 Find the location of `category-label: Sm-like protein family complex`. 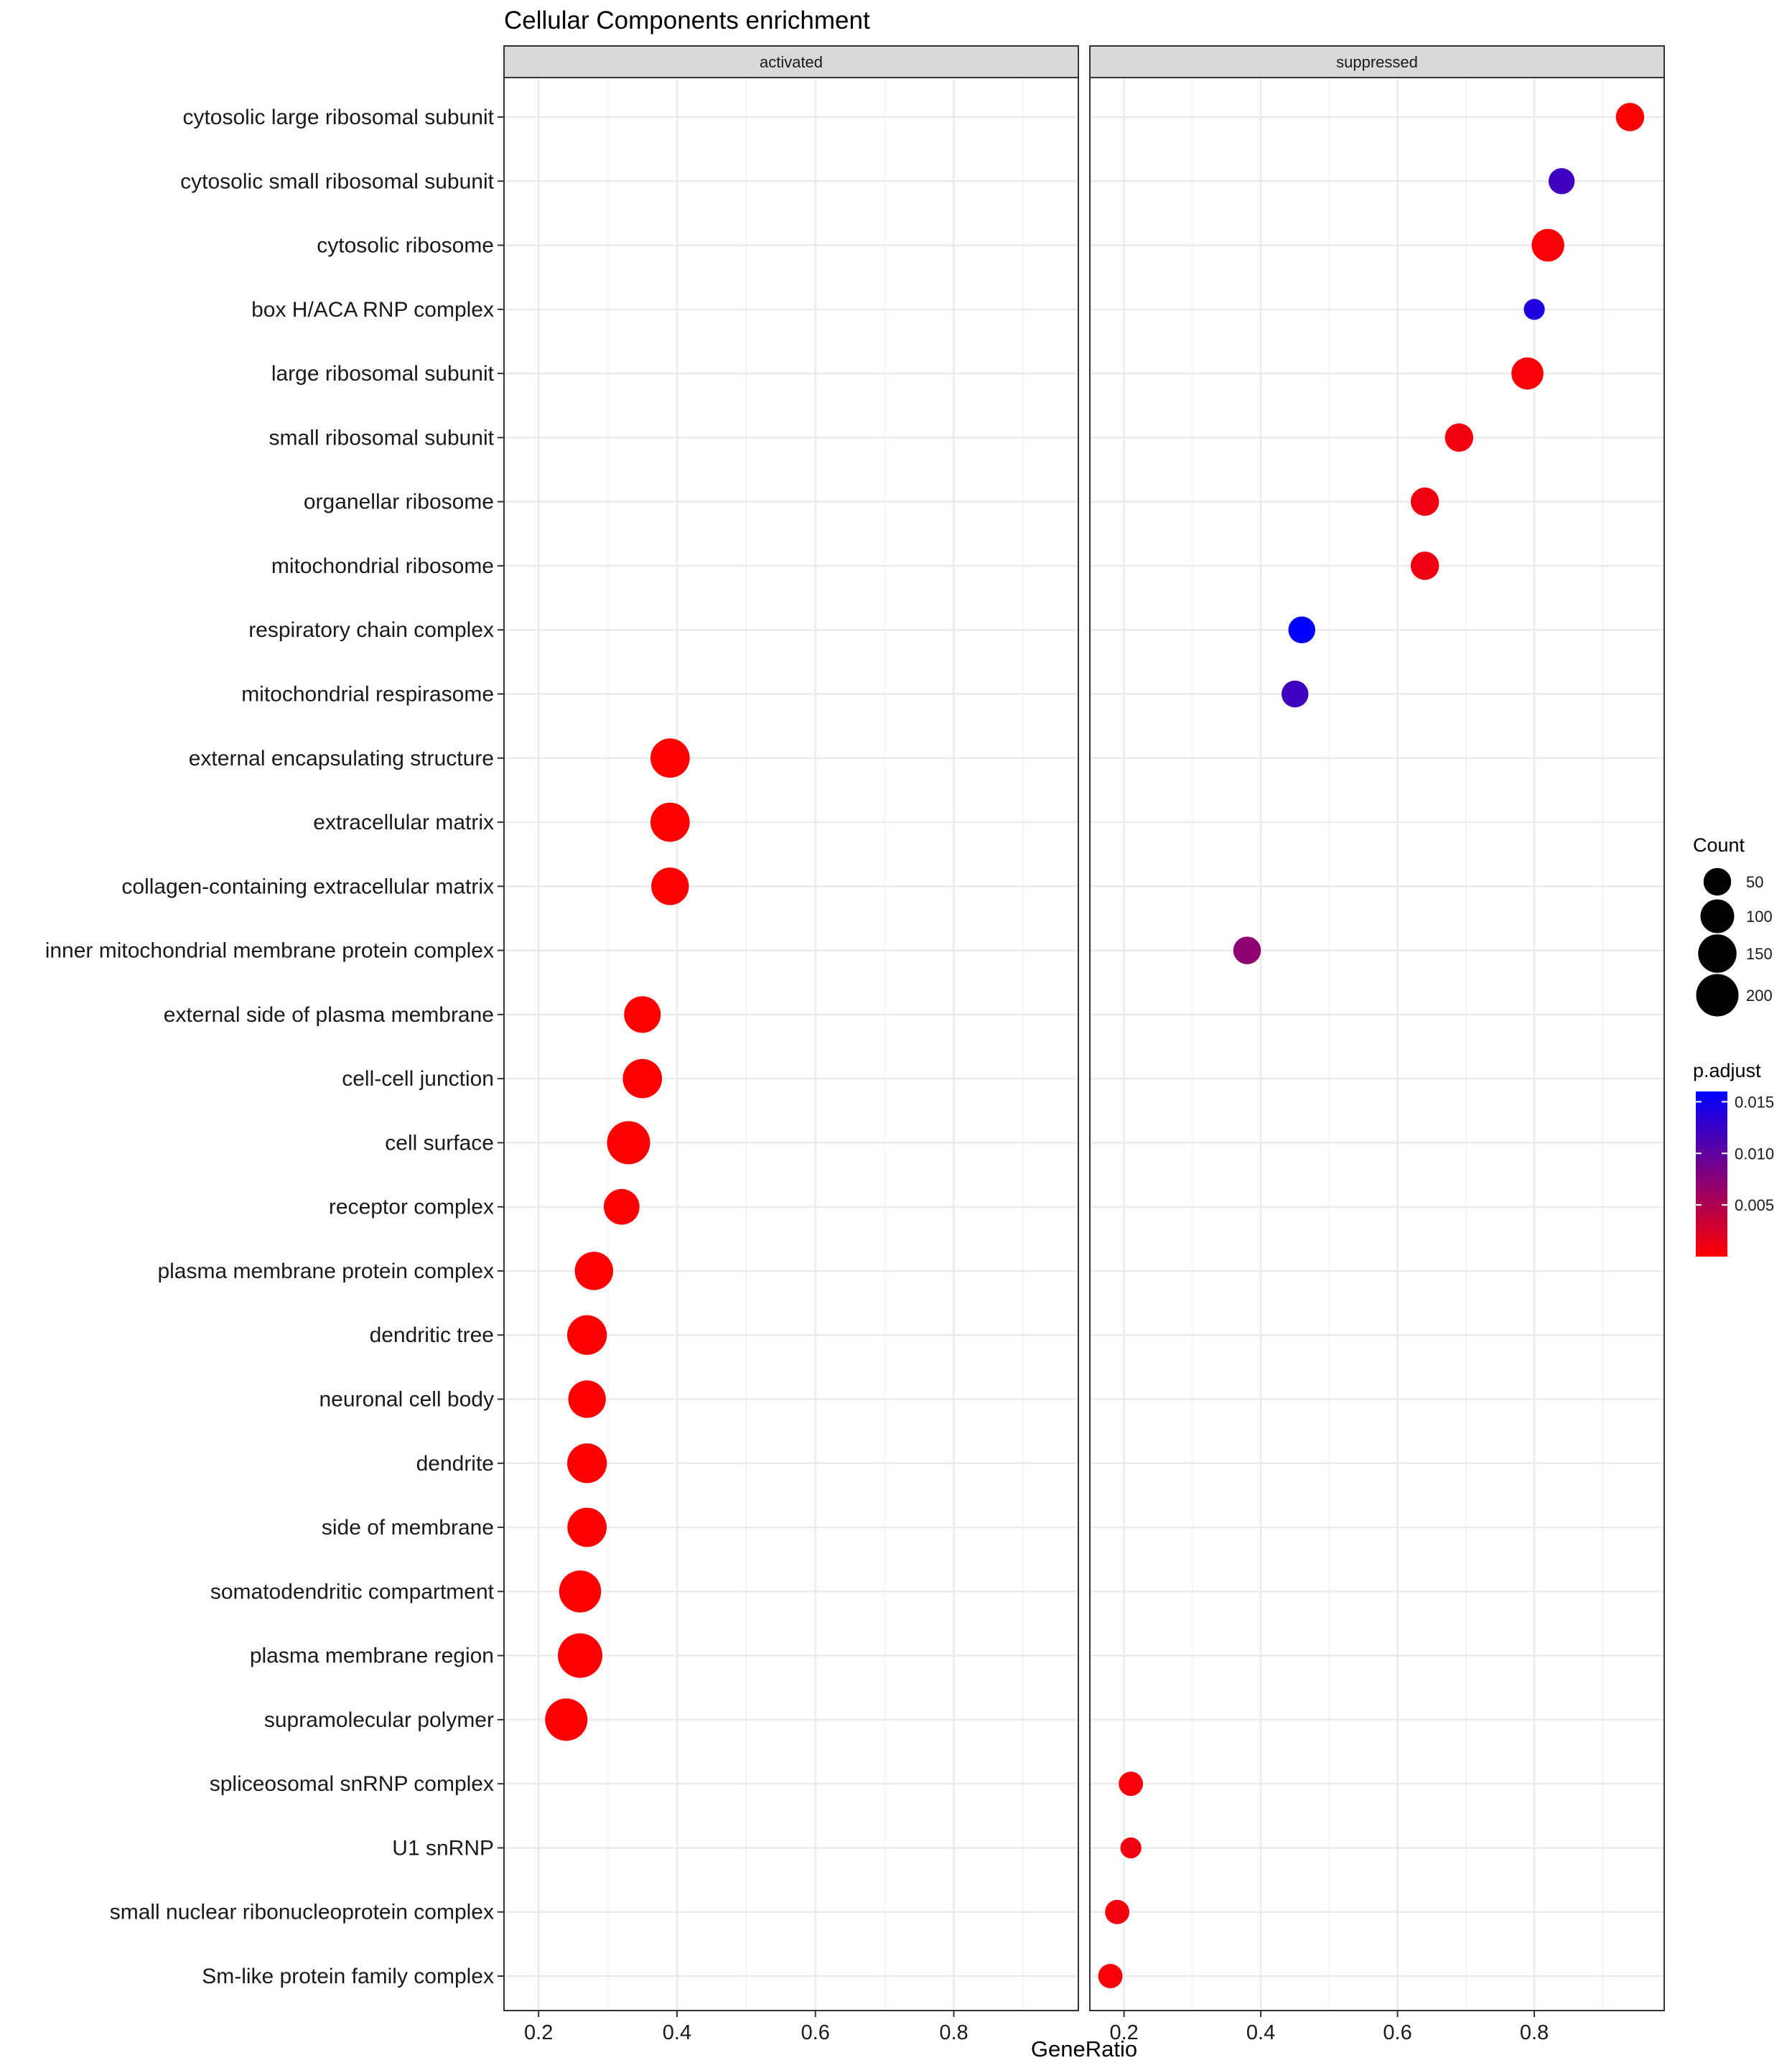

category-label: Sm-like protein family complex is located at coordinates (348, 1976).